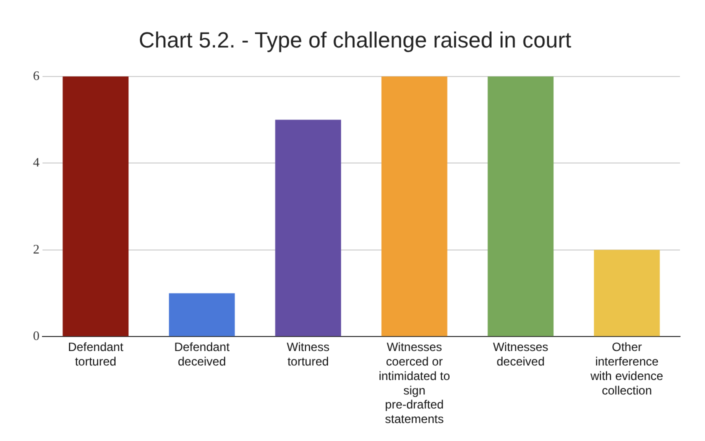  I want to click on x-tick-label: Other interference with evidence collection, so click(627, 369).